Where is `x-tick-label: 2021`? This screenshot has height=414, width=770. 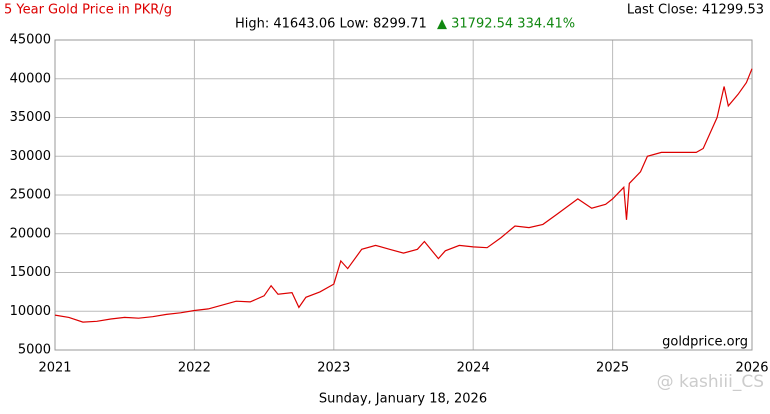
x-tick-label: 2021 is located at coordinates (54, 368).